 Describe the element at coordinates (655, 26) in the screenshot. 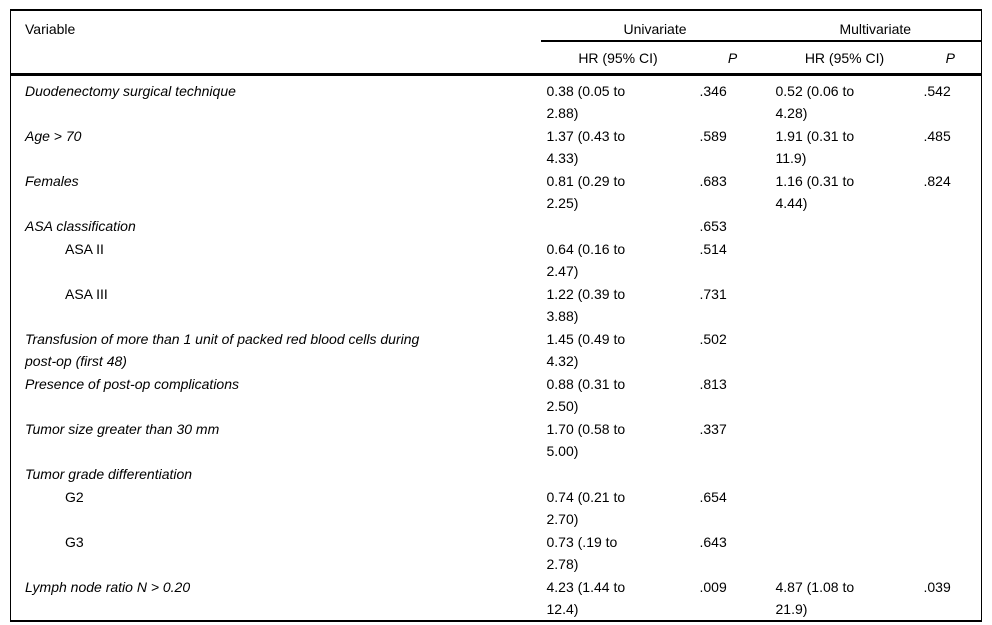

I see `column-group-univariate: Univariate` at that location.